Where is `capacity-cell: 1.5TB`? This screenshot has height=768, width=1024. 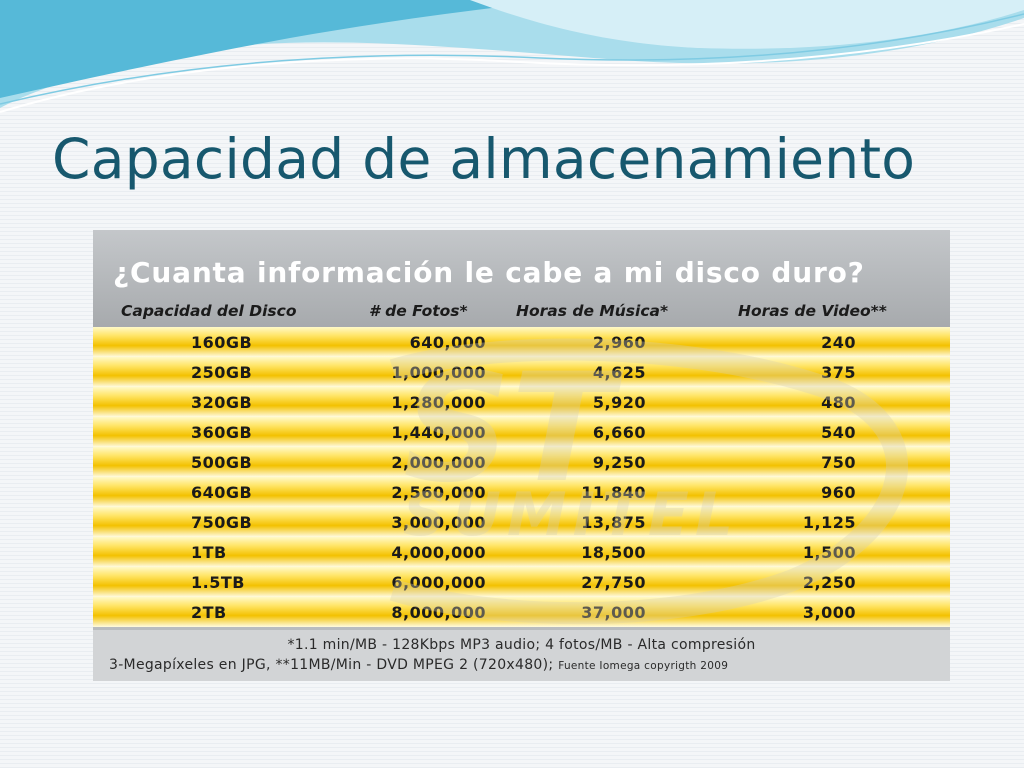
capacity-cell: 1.5TB is located at coordinates (218, 582).